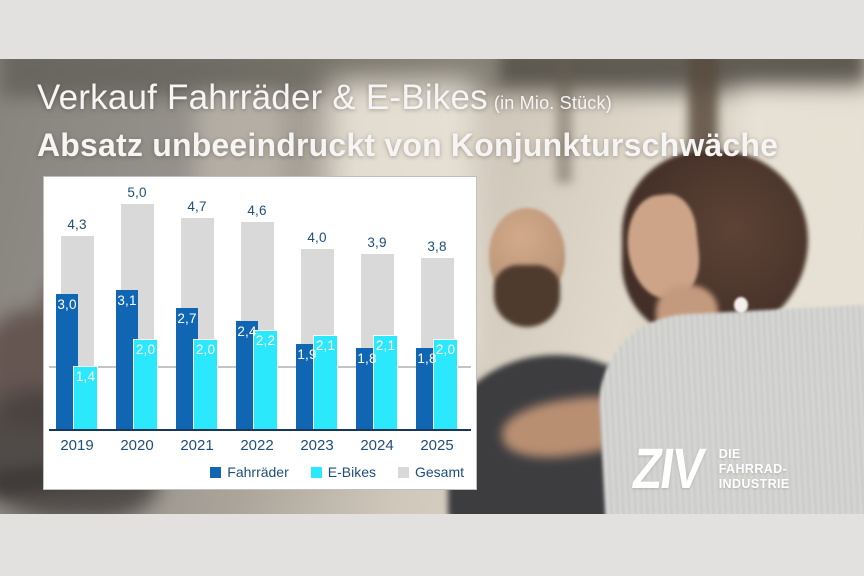 This screenshot has width=864, height=576. Describe the element at coordinates (265, 379) in the screenshot. I see `bar-ebikes-2022` at that location.